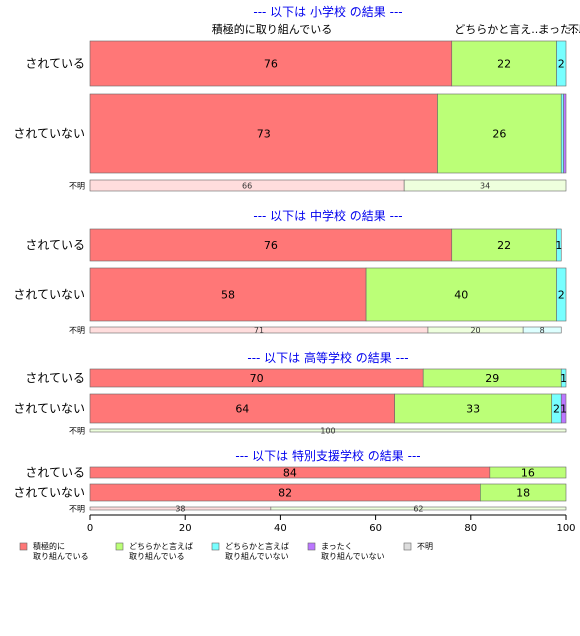  I want to click on data-label: 26, so click(499, 134).